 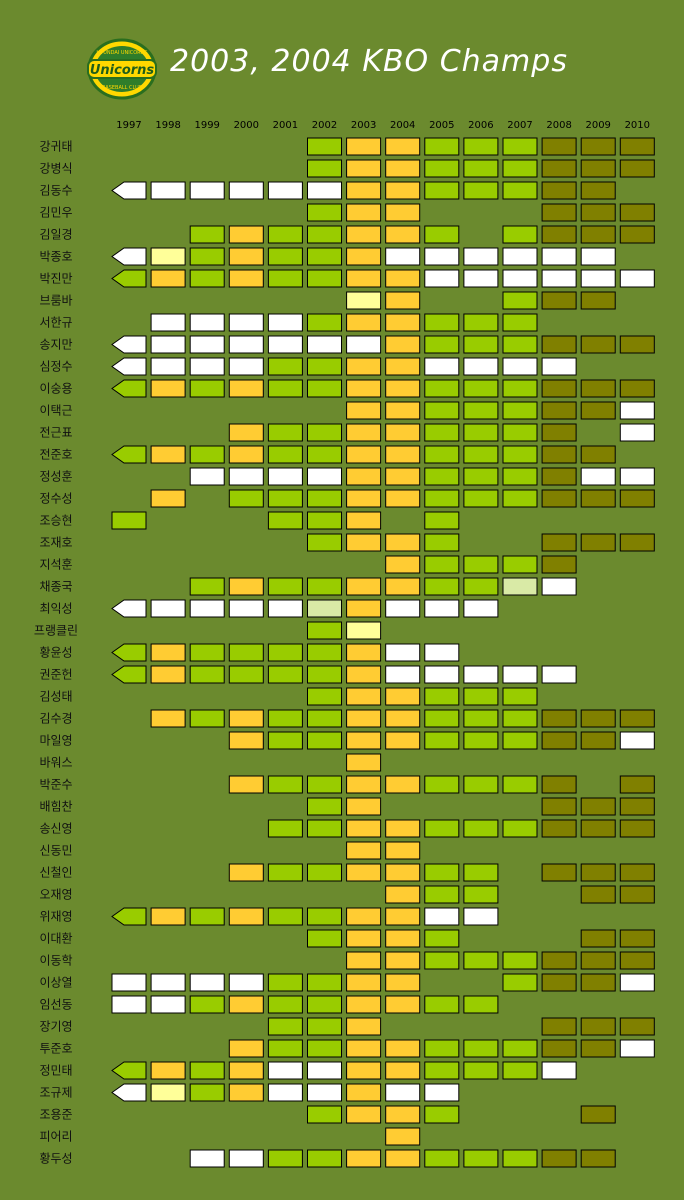 What do you see at coordinates (55, 895) in the screenshot?
I see `player-name: 오재영` at bounding box center [55, 895].